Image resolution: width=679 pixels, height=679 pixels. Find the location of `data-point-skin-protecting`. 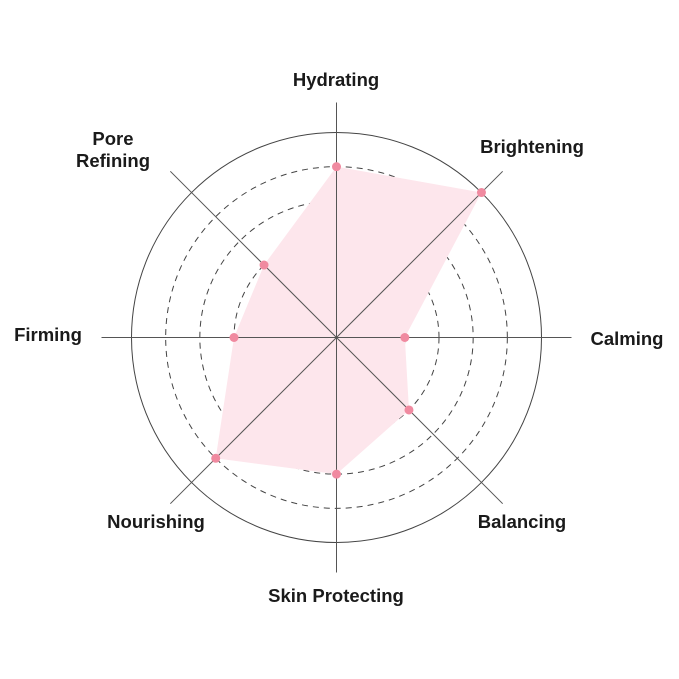

data-point-skin-protecting is located at coordinates (336, 474).